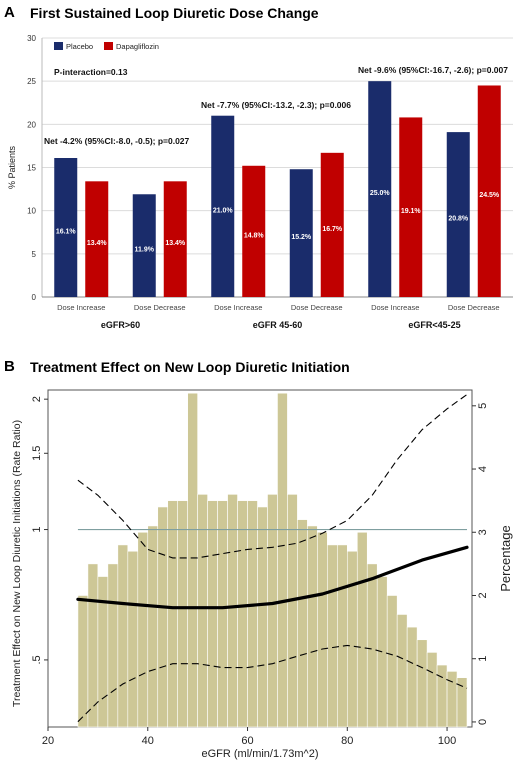  What do you see at coordinates (148, 741) in the screenshot?
I see `x-tick-label: 40` at bounding box center [148, 741].